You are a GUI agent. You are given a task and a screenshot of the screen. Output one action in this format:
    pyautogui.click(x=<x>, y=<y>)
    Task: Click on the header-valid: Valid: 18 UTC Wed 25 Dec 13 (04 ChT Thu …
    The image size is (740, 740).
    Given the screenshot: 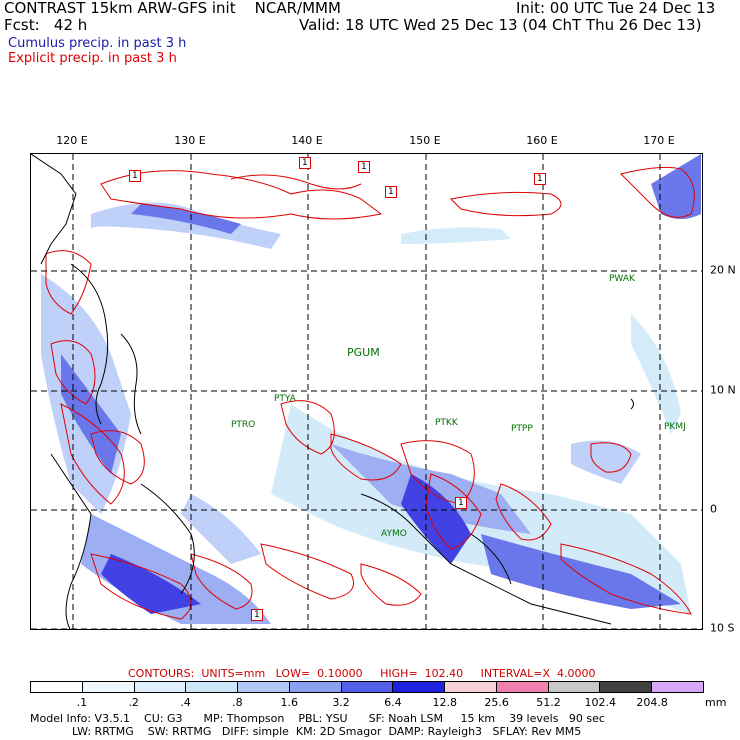 What is the action you would take?
    pyautogui.click(x=500, y=25)
    